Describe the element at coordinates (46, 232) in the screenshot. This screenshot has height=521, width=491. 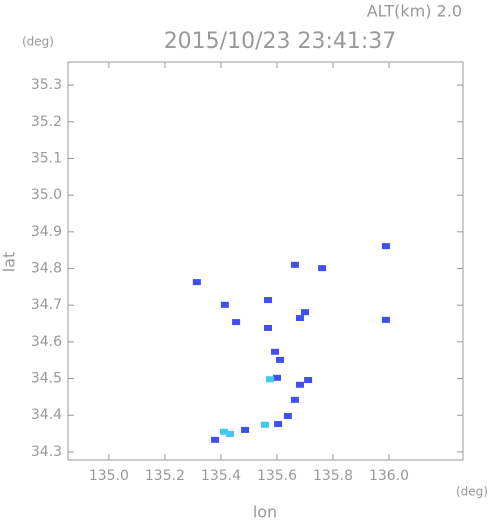
I see `y-tick-label: 34.9` at that location.